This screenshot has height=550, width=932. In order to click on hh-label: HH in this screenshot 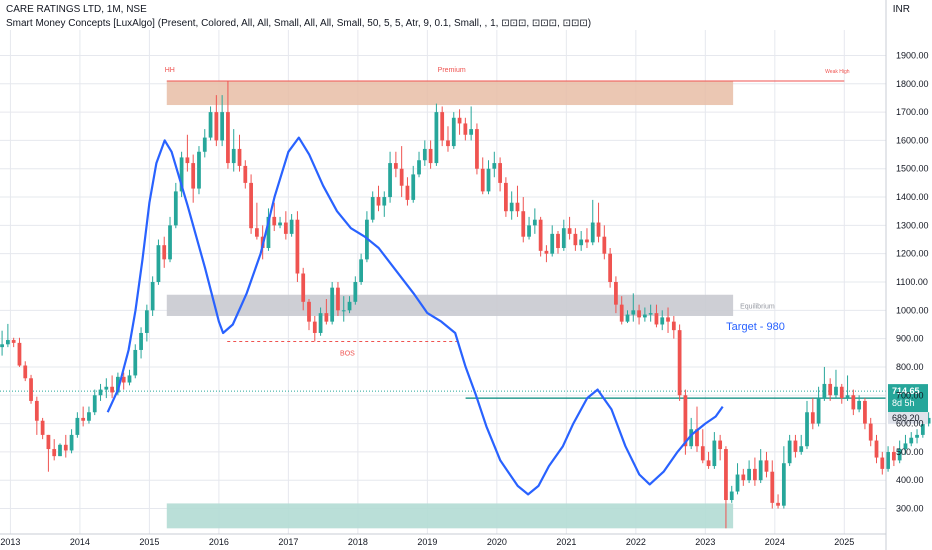, I will do `click(170, 70)`.